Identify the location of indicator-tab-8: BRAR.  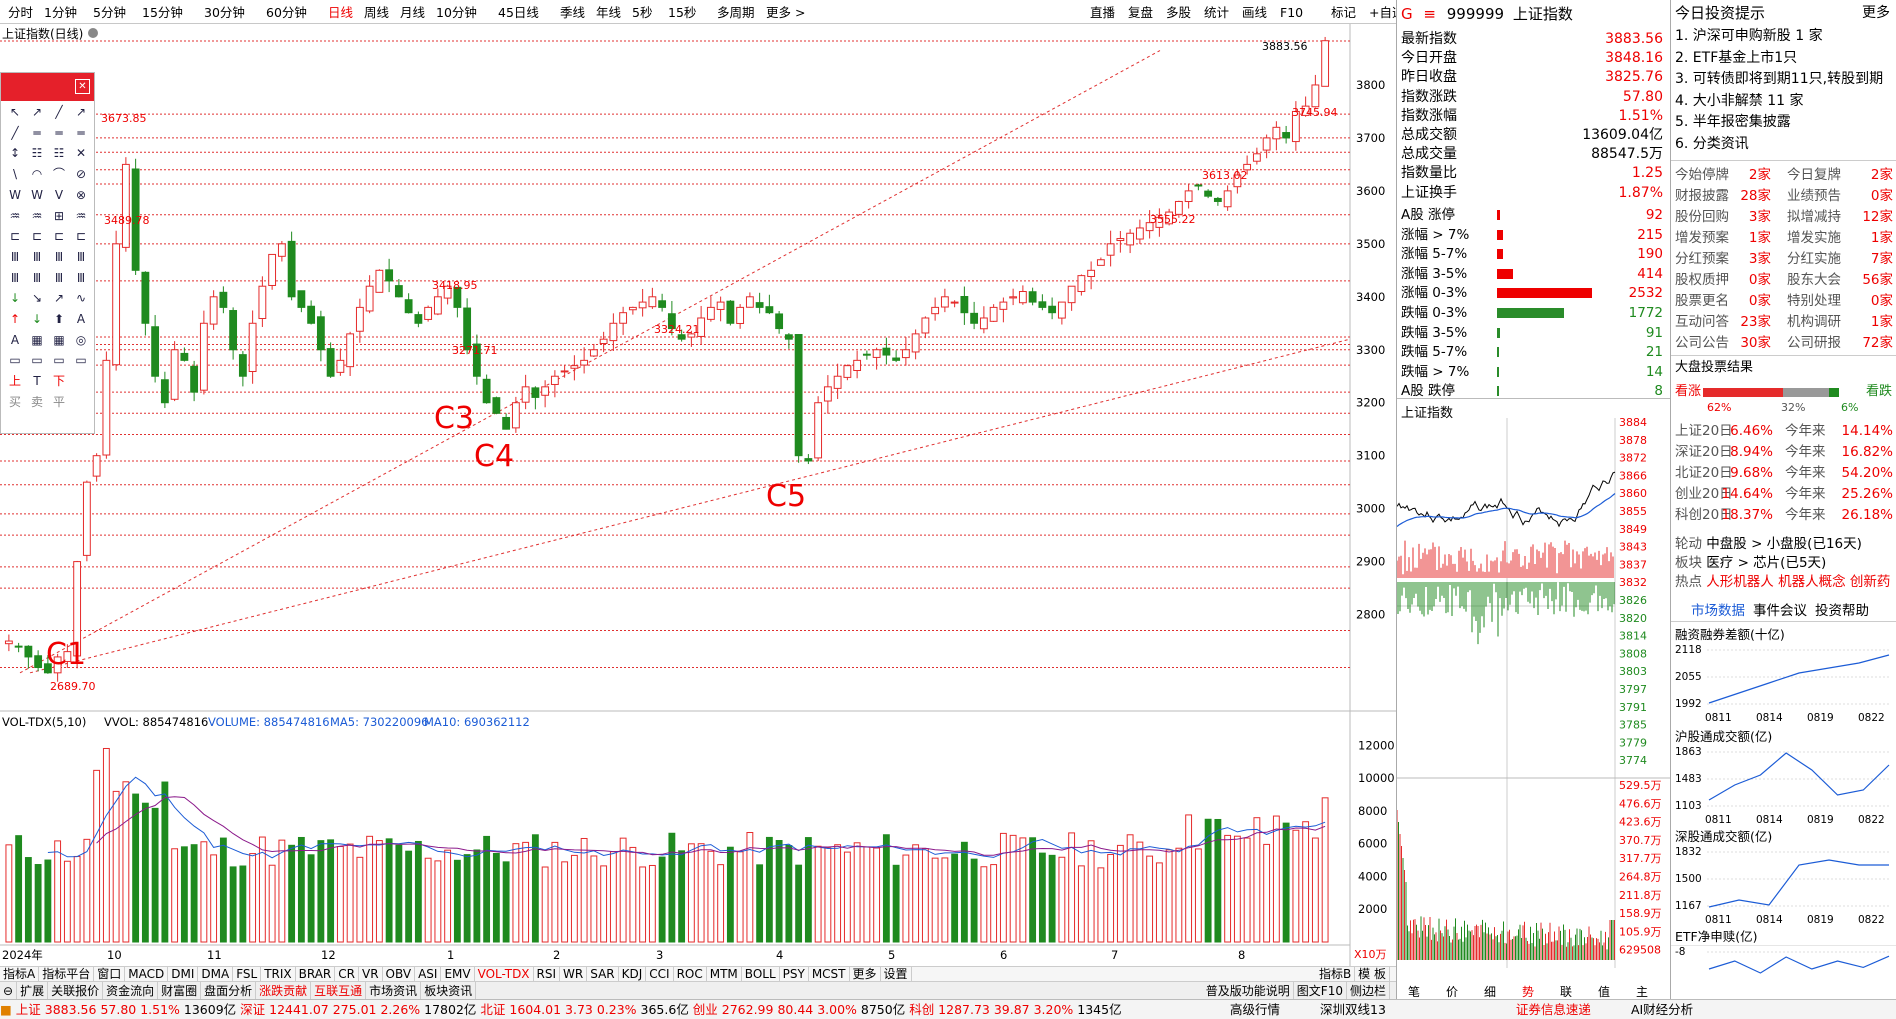
(316, 974).